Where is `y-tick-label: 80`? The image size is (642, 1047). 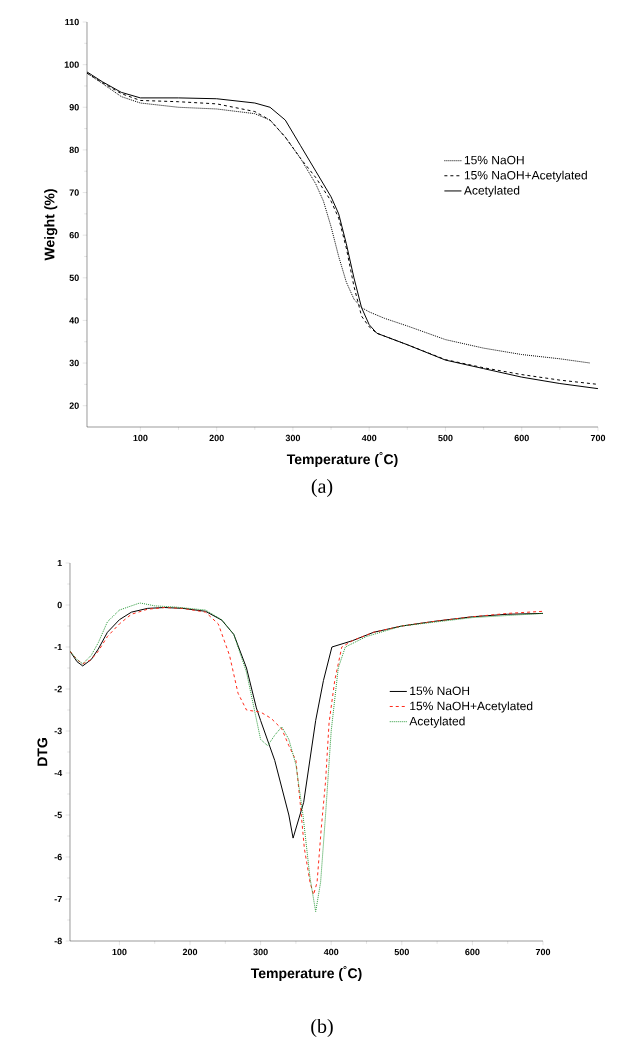 y-tick-label: 80 is located at coordinates (74, 150).